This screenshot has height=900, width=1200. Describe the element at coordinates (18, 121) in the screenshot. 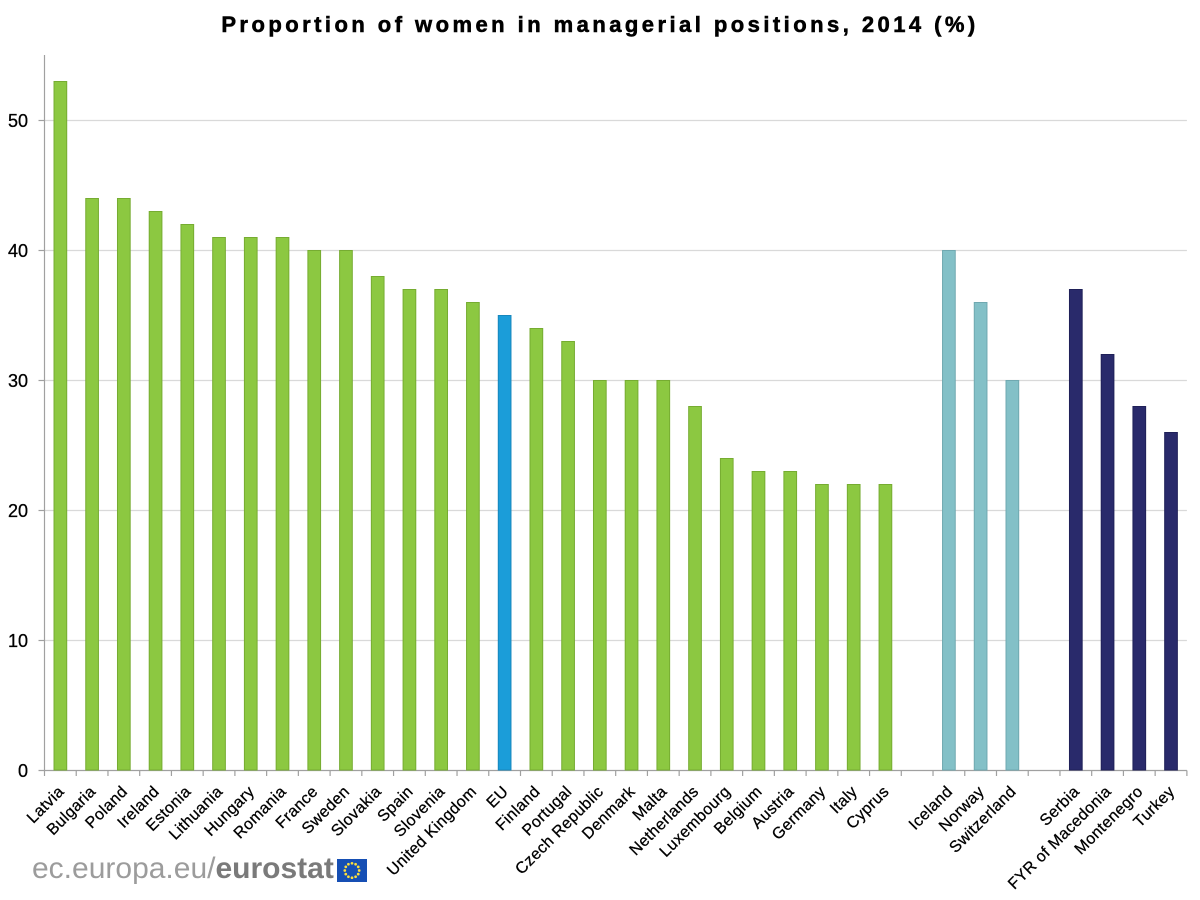

I see `svg-text: 50` at that location.